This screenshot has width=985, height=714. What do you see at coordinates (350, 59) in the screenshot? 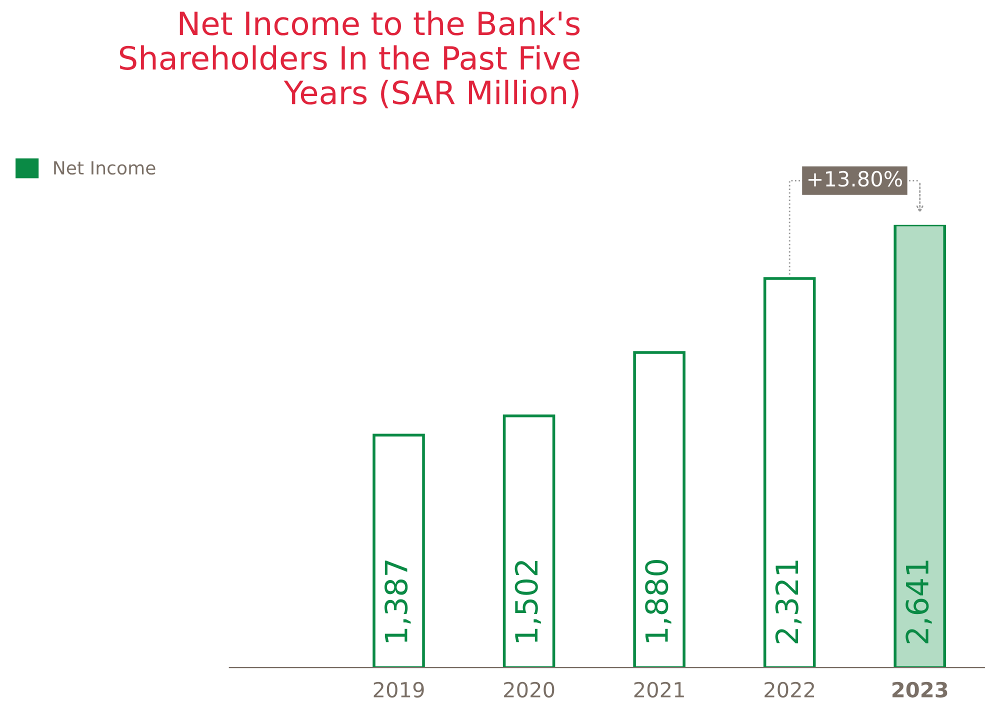
I see `chart-title: Net Income to the Bank's Shareholders In the Past Five Years (SAR Million)` at bounding box center [350, 59].